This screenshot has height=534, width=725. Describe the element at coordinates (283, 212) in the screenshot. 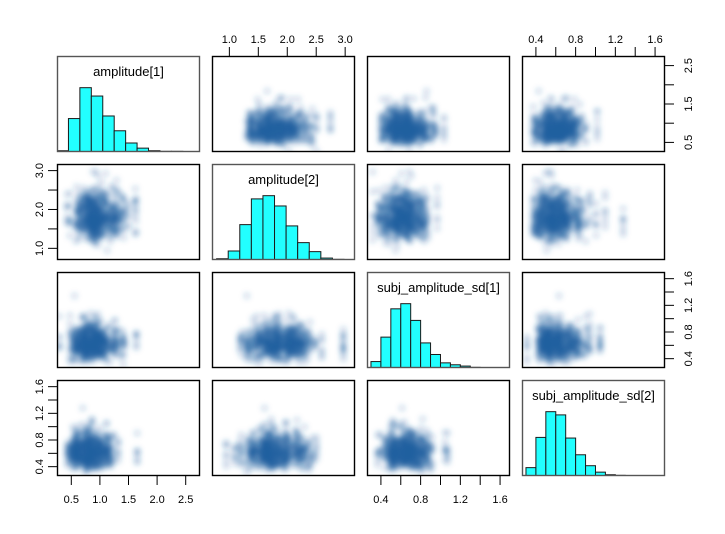

I see `histogram-panel: amplitude[2]` at that location.